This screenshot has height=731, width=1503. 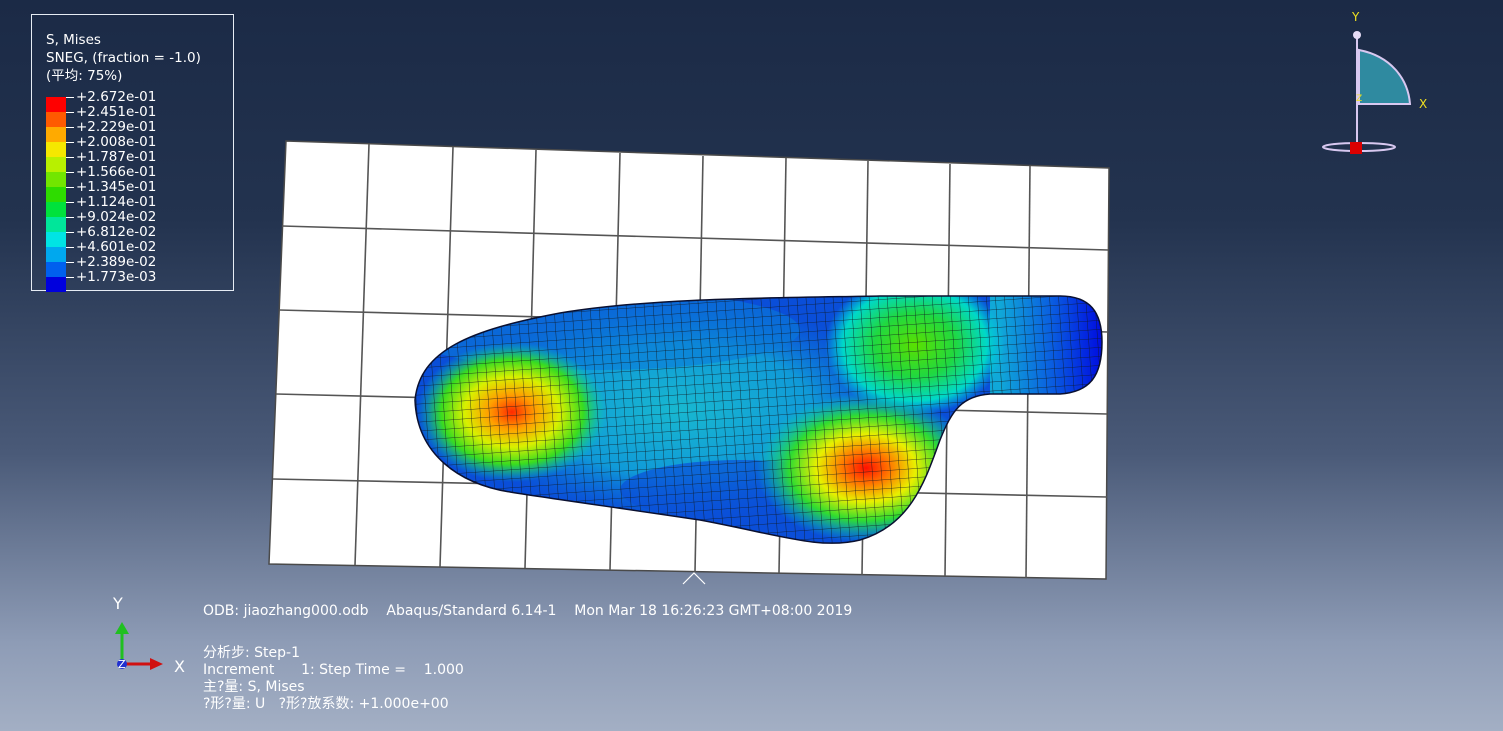 What do you see at coordinates (116, 142) in the screenshot?
I see `legend-value: +2.008e-01` at bounding box center [116, 142].